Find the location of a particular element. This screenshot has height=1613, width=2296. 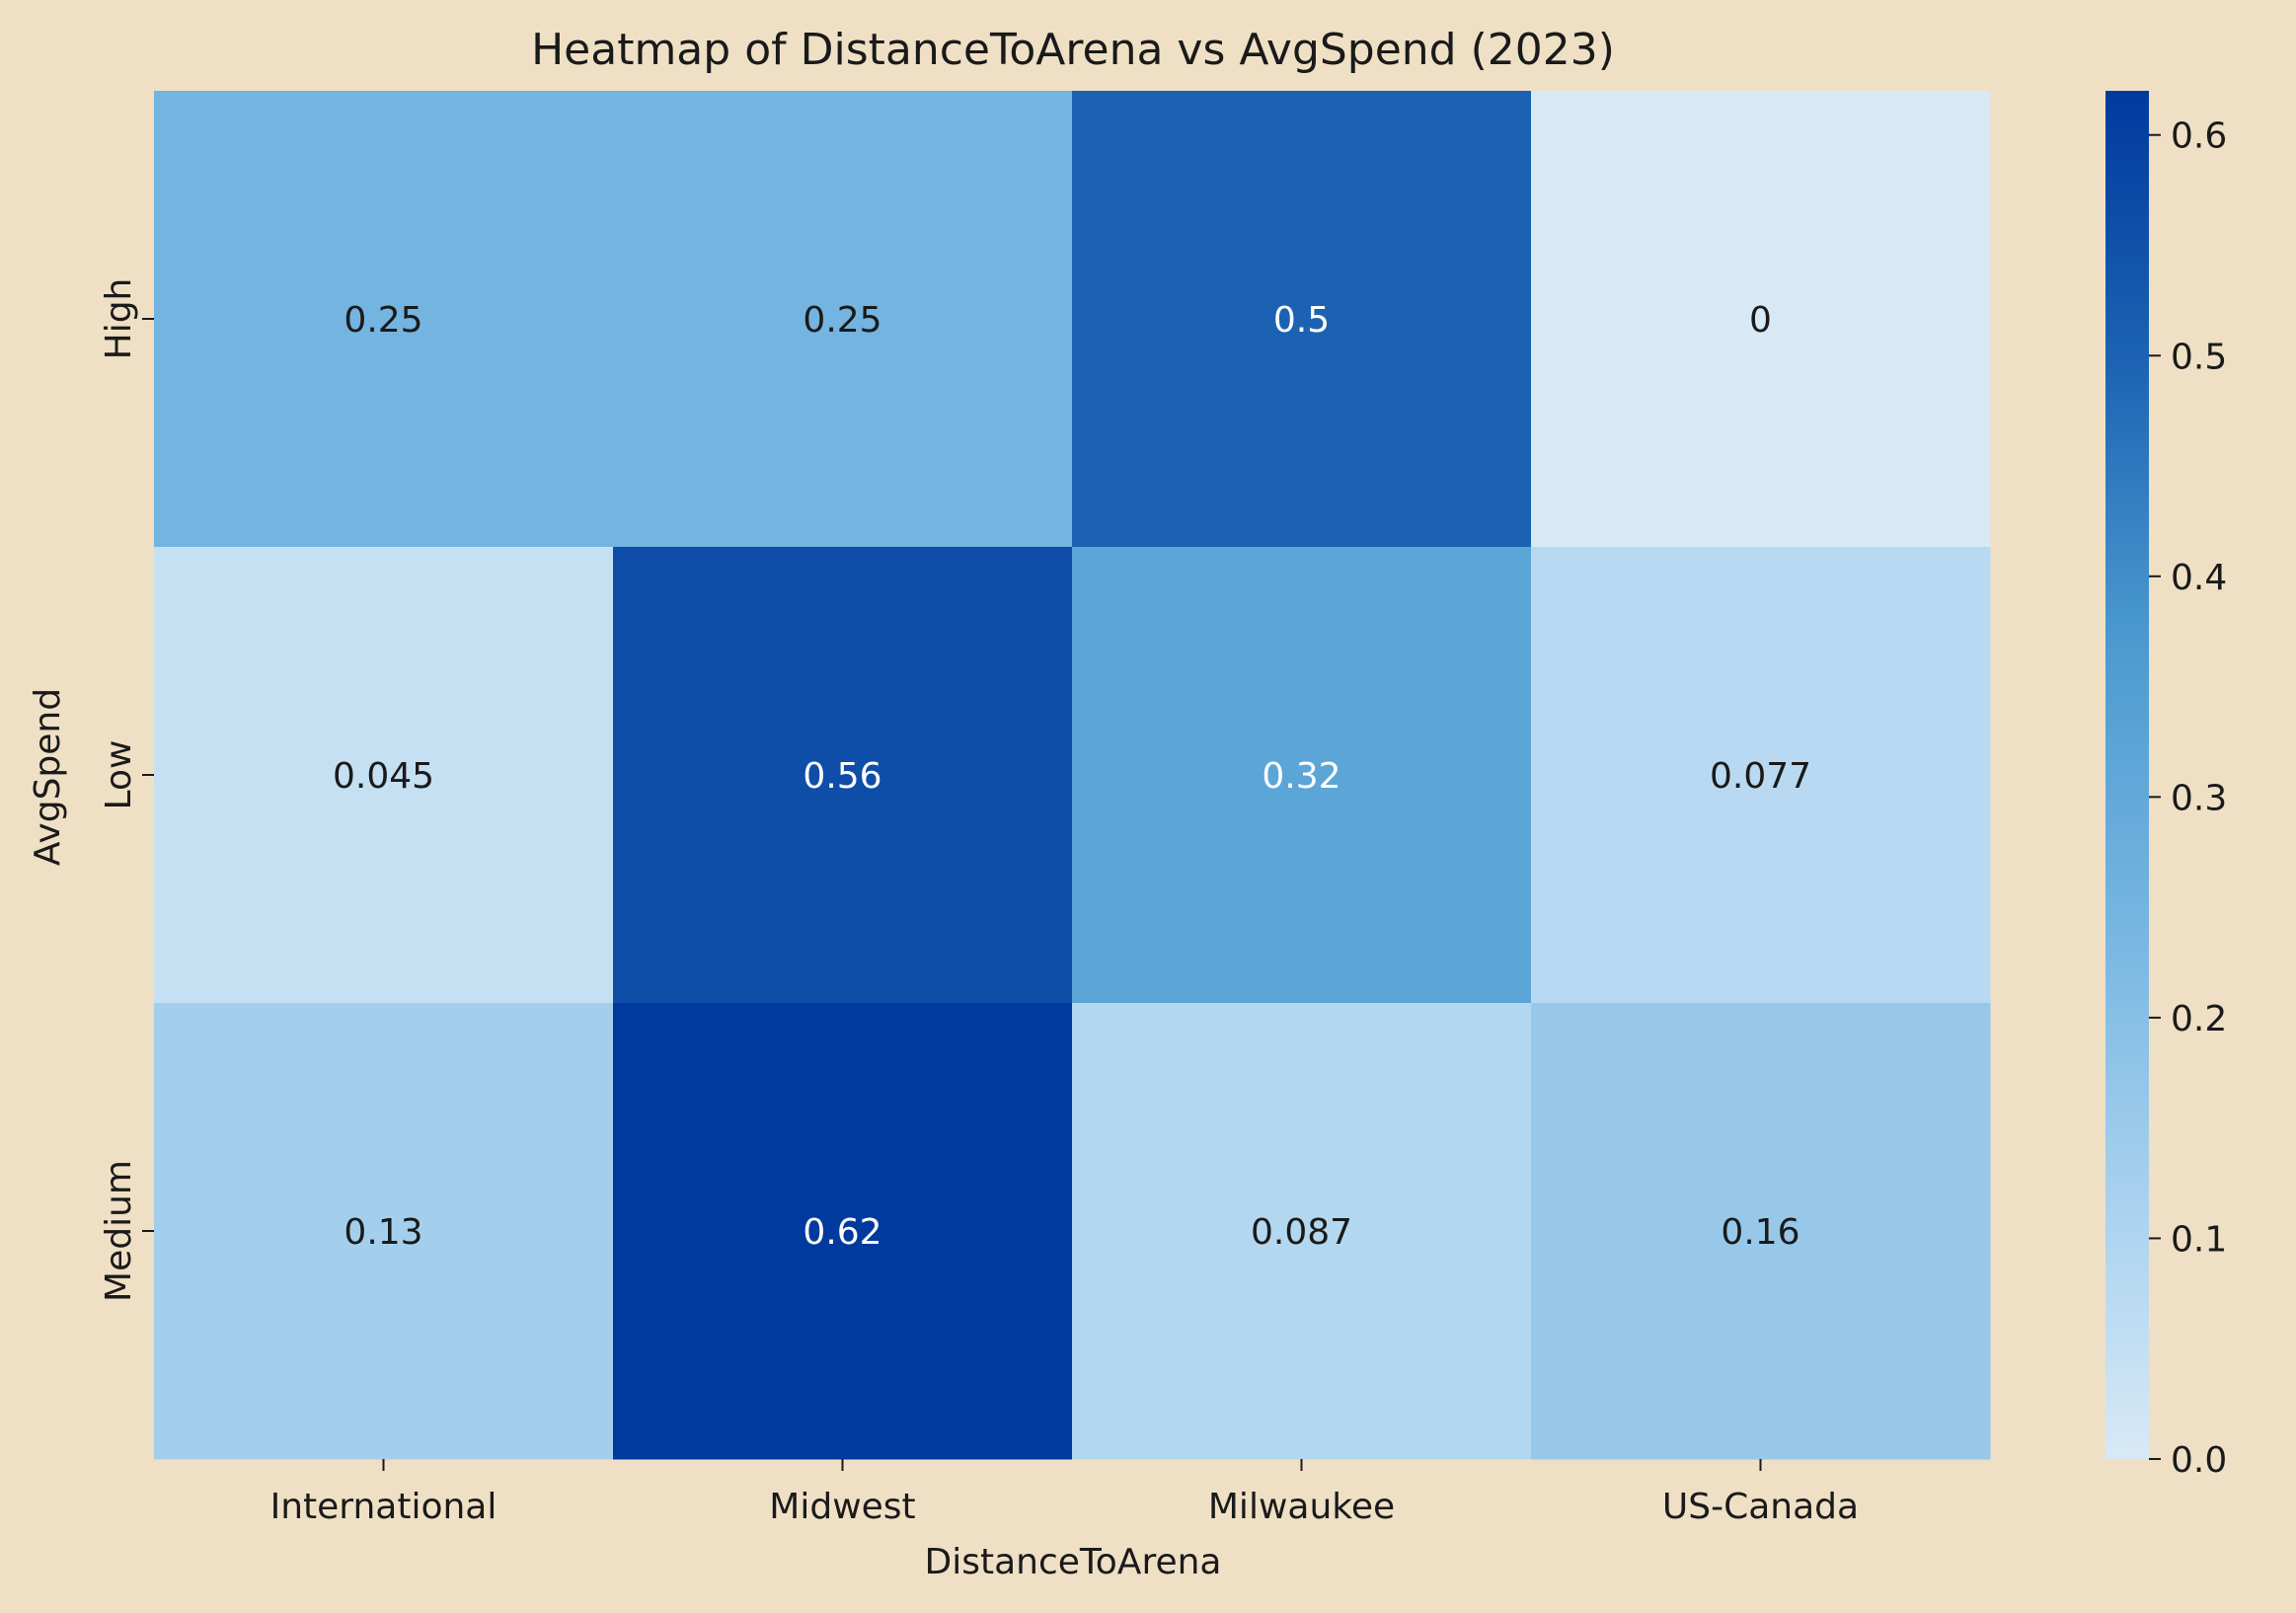

x-tick-label: International is located at coordinates (383, 1507).